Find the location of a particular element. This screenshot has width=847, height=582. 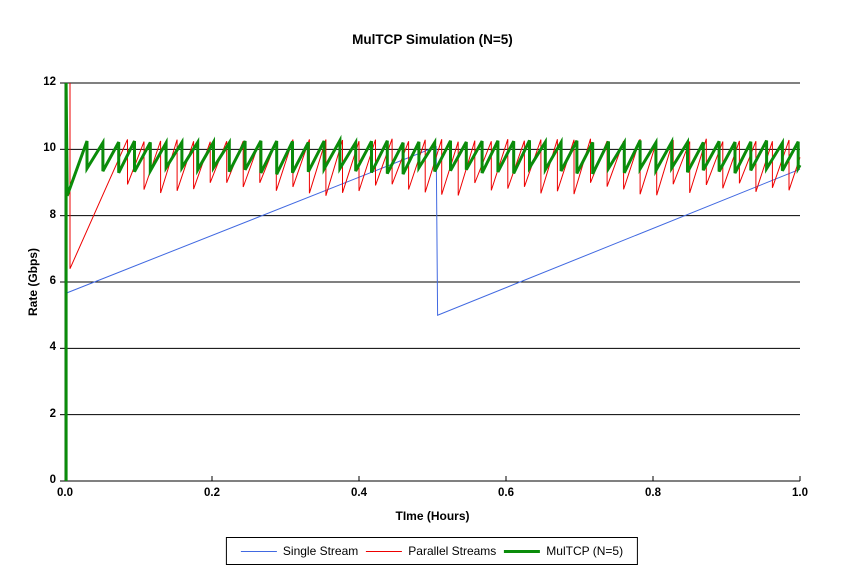

y-tick-label-2: 2 is located at coordinates (52, 413).